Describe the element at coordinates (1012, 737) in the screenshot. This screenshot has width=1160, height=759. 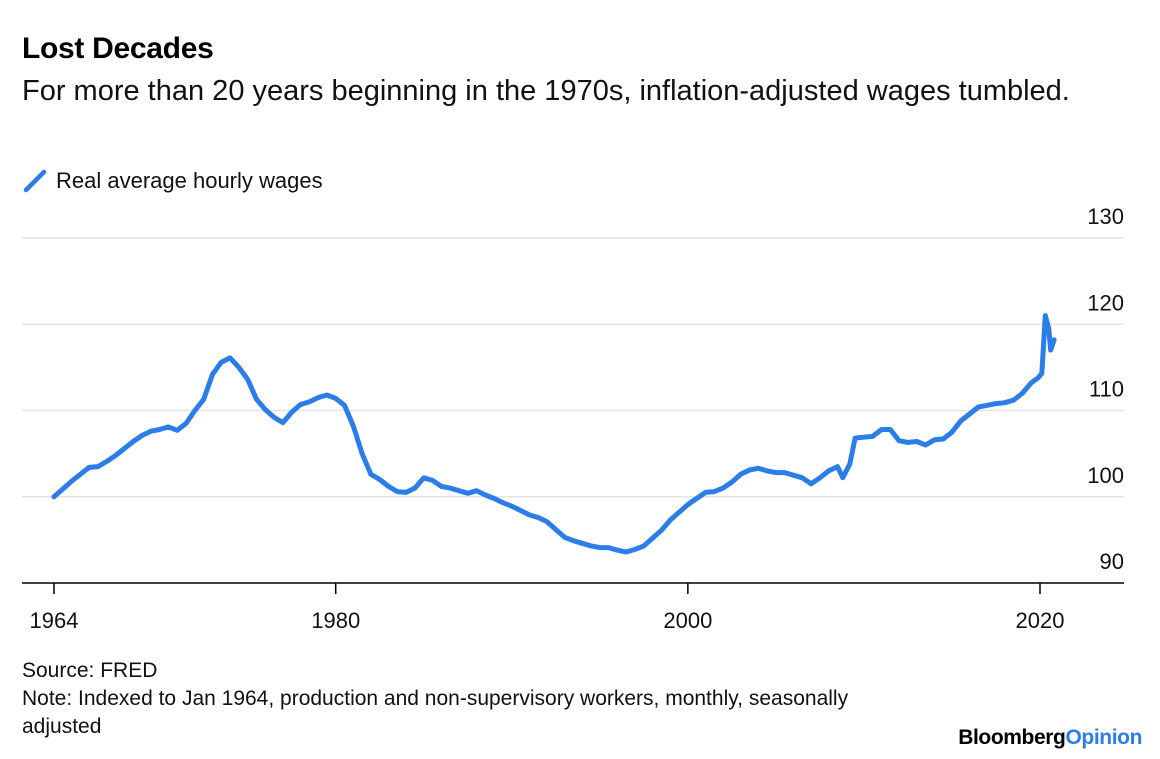
I see `brand-primary: Bloomberg` at that location.